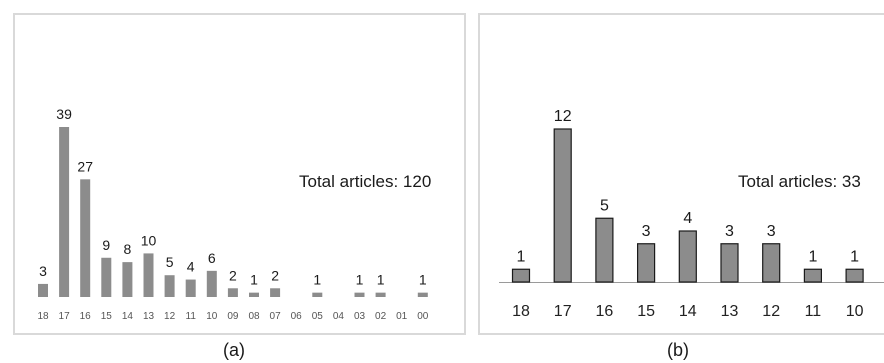 The width and height of the screenshot is (884, 363). Describe the element at coordinates (233, 275) in the screenshot. I see `data-label-a-09: 2` at that location.